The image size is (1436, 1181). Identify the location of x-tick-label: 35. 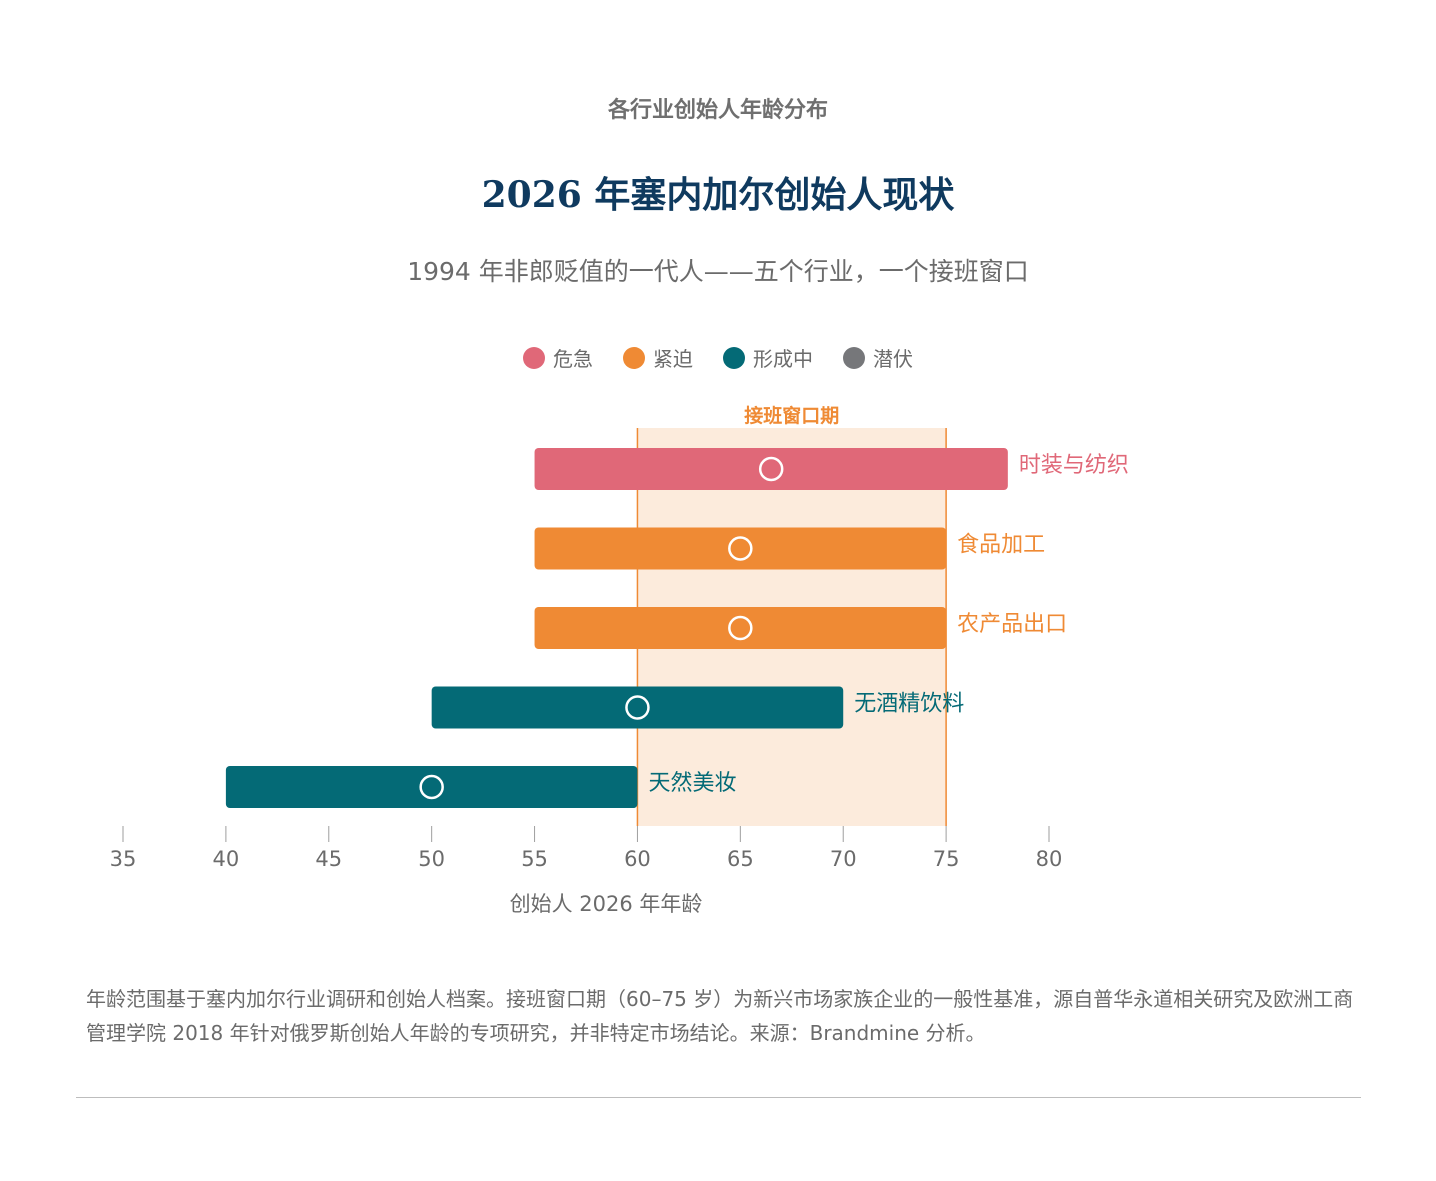
(123, 859).